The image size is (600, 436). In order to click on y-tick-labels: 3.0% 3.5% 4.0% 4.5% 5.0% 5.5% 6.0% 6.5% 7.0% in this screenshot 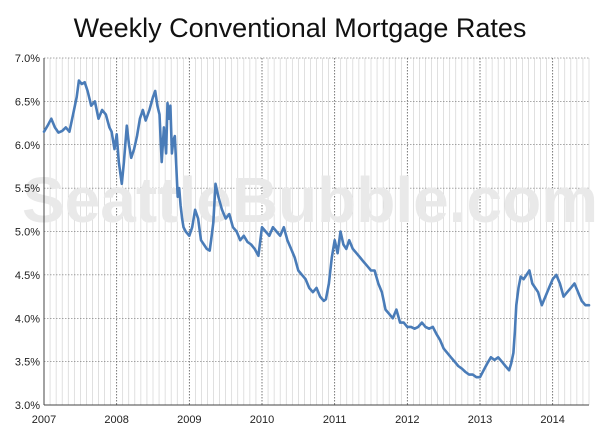, I will do `click(27, 232)`.